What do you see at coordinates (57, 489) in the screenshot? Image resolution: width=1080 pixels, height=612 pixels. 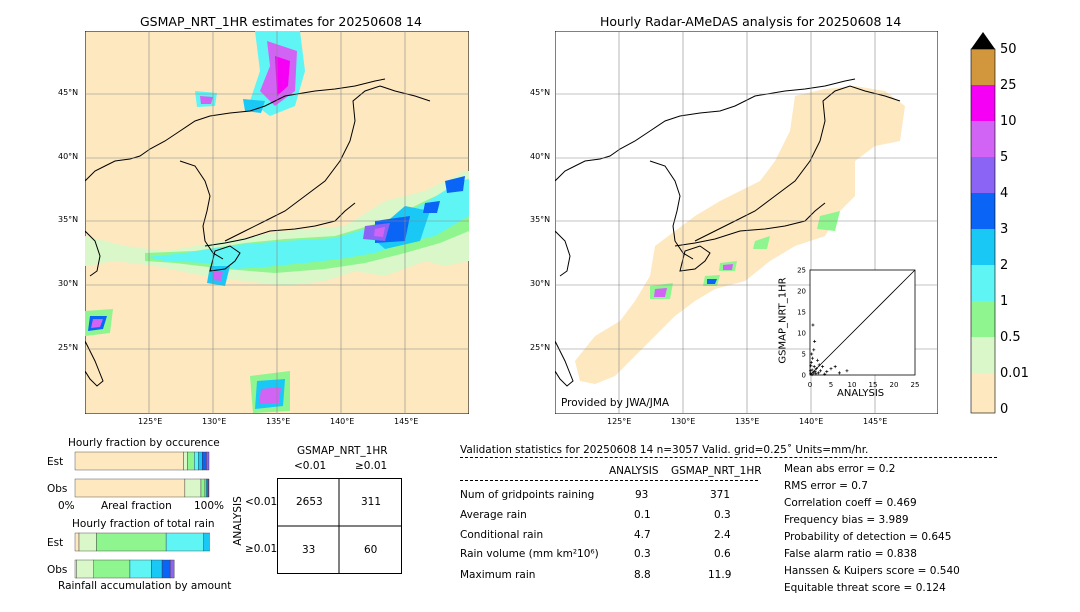 I see `occurrence-row-obs: Obs` at bounding box center [57, 489].